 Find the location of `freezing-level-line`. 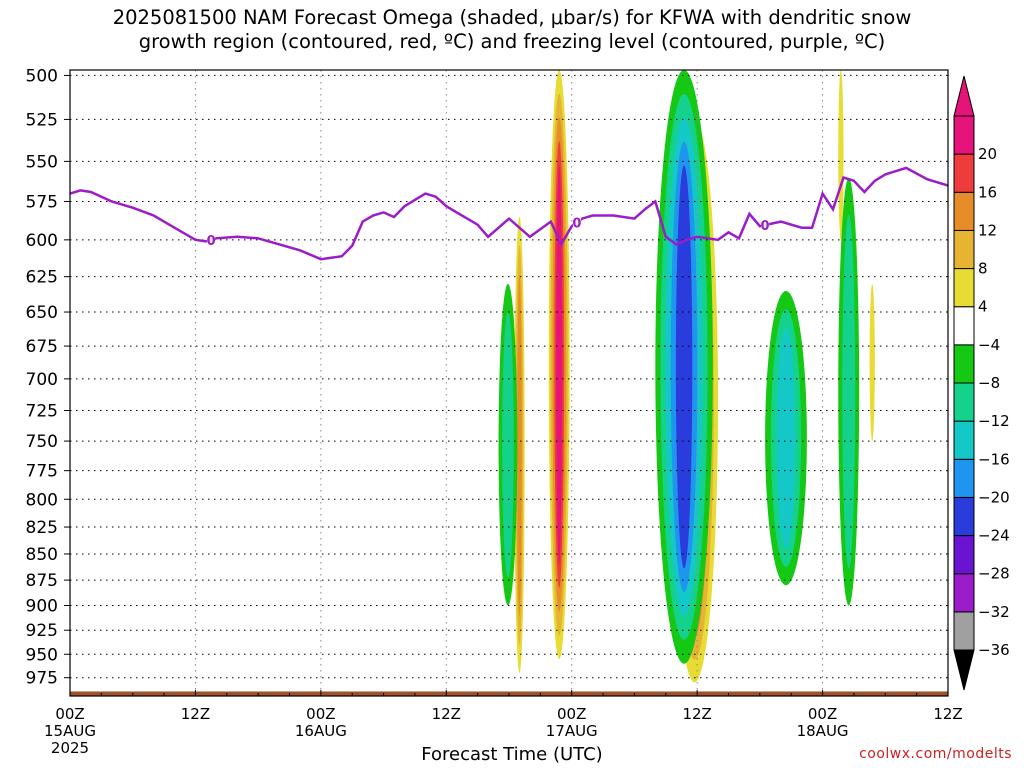

freezing-level-line is located at coordinates (509, 213).